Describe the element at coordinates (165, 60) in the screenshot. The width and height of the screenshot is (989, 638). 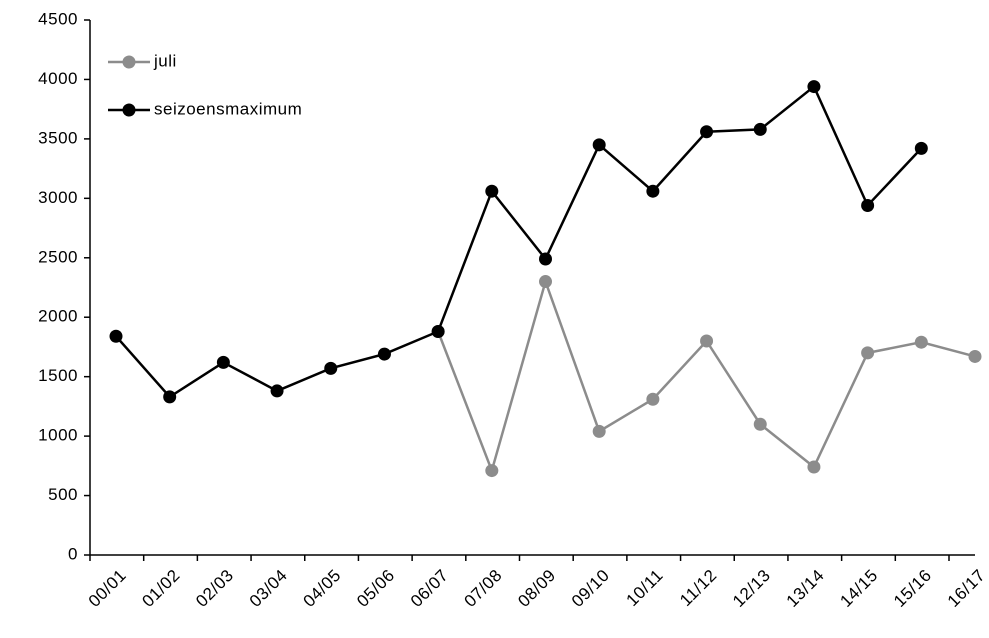
I see `legend-label: juli` at that location.